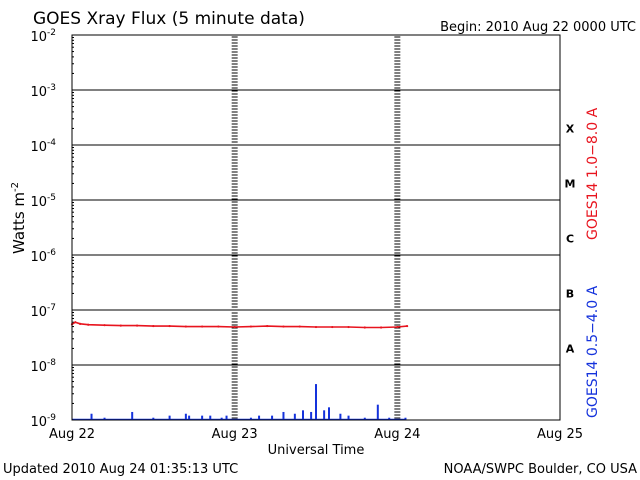 Image resolution: width=640 pixels, height=480 pixels. I want to click on flare-class-label: A, so click(570, 348).